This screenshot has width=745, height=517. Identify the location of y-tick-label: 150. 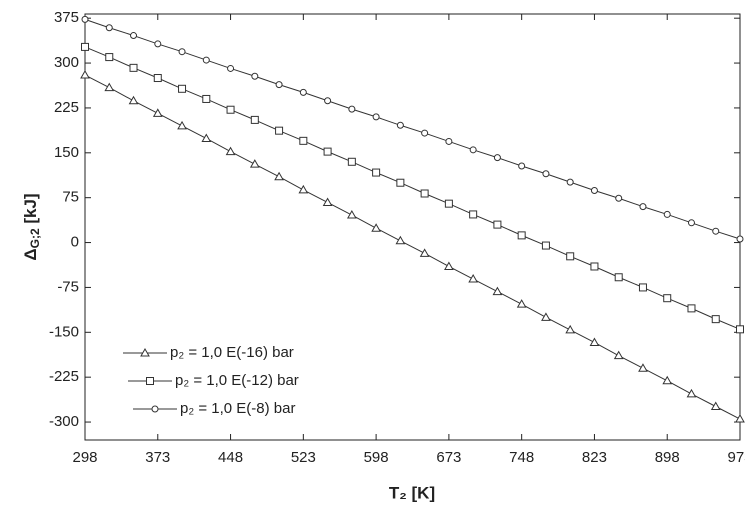
(66, 152).